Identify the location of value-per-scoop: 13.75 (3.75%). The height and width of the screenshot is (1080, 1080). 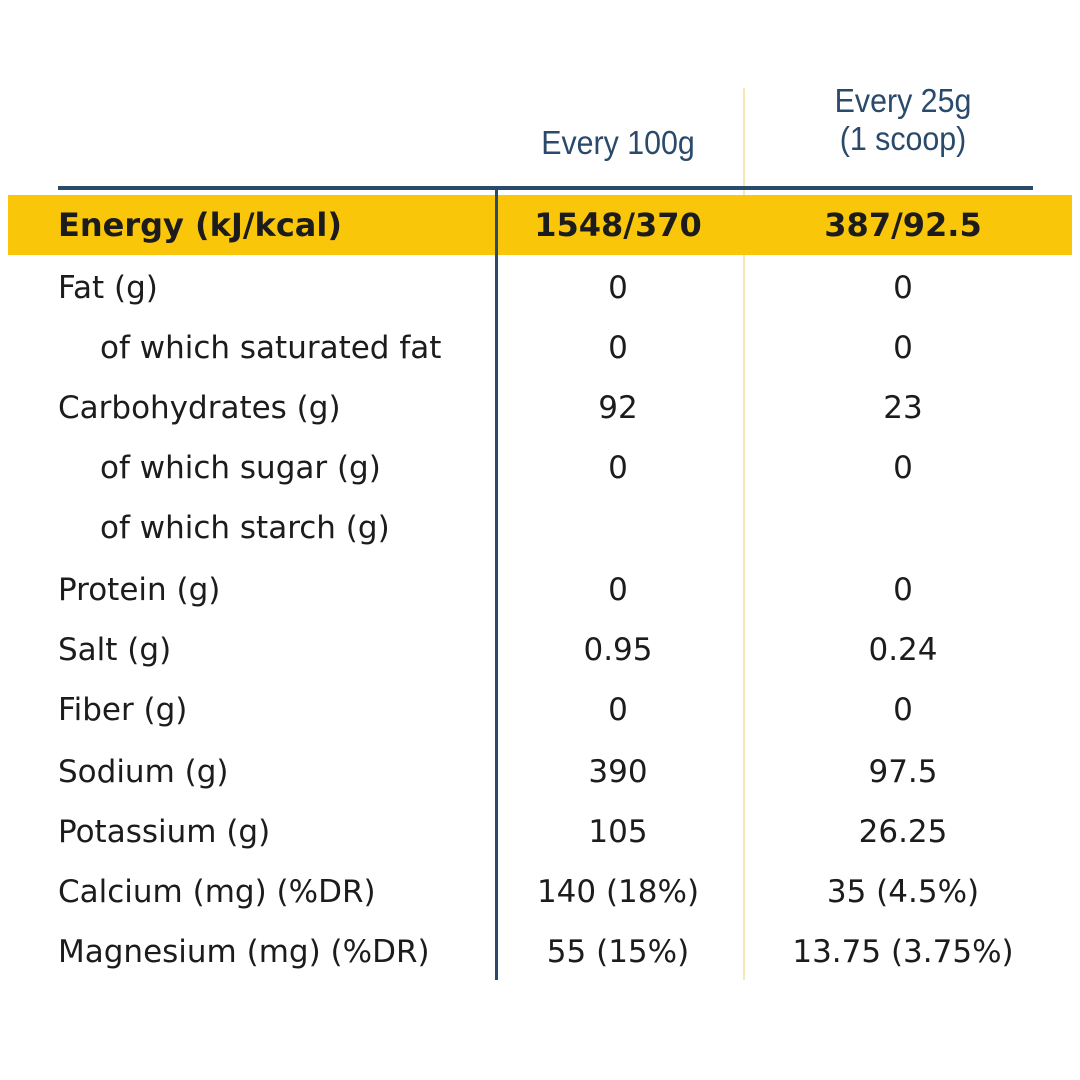
(903, 952).